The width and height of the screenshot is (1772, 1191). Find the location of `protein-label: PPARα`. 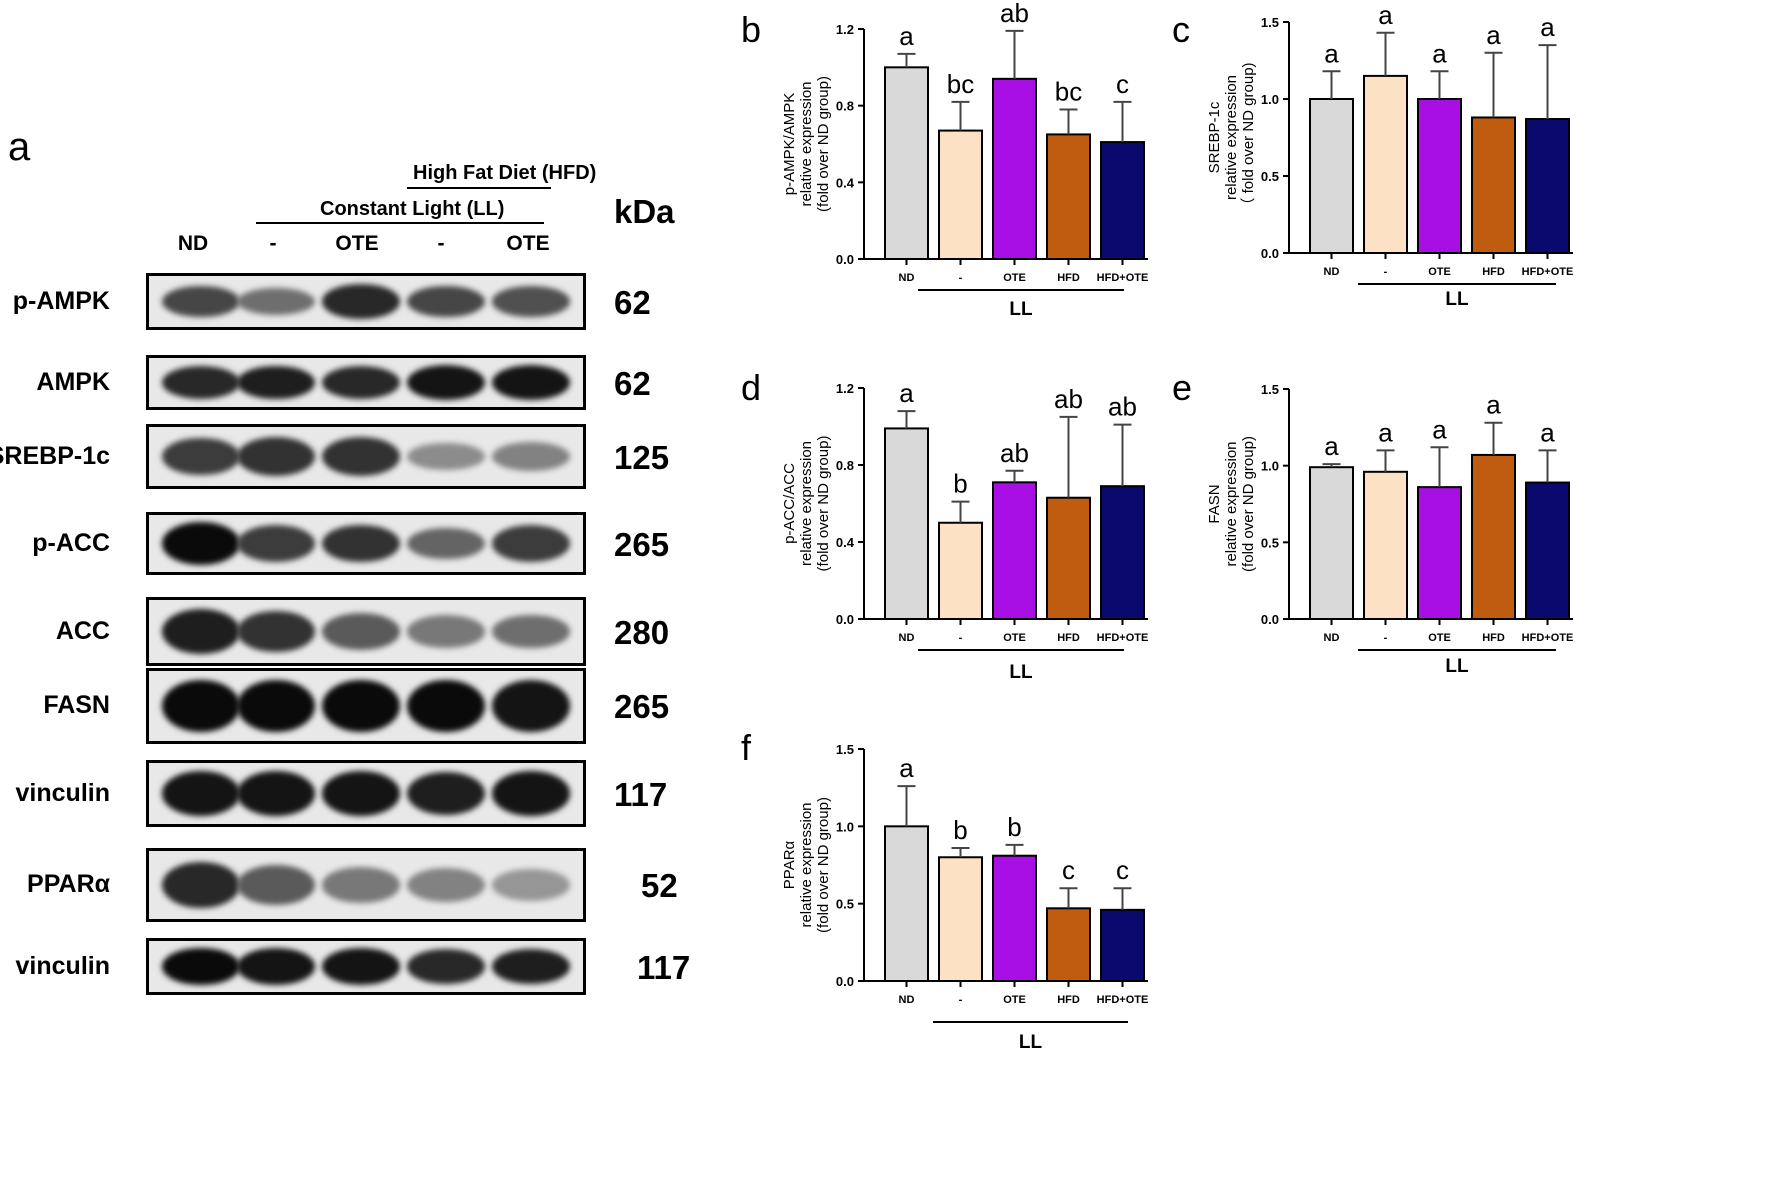

protein-label: PPARα is located at coordinates (68, 884).